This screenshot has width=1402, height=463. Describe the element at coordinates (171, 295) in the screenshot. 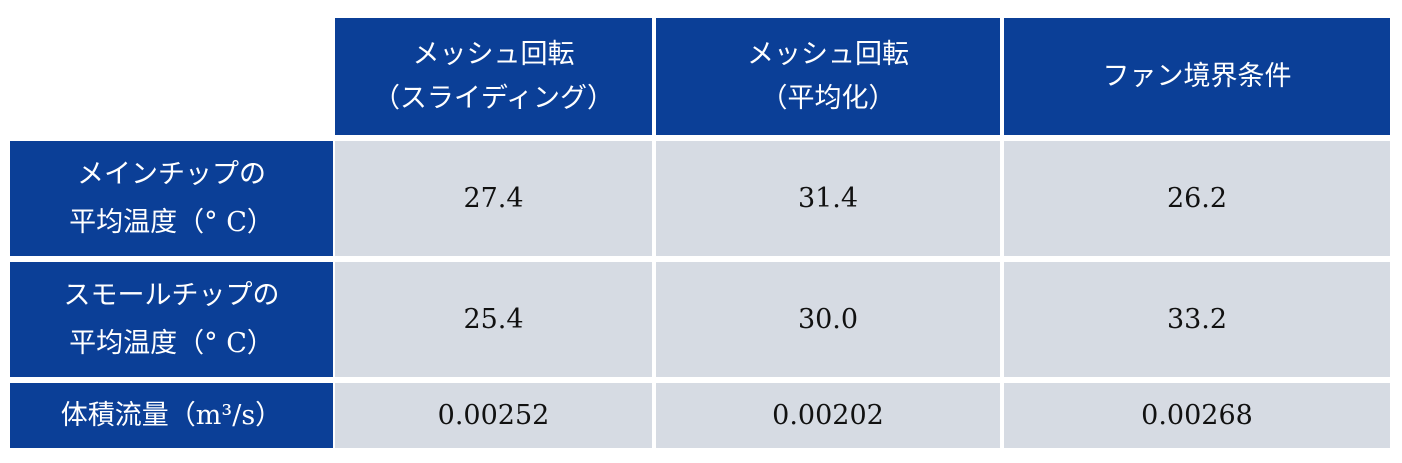

I see `cell-text: スモールチップの` at that location.